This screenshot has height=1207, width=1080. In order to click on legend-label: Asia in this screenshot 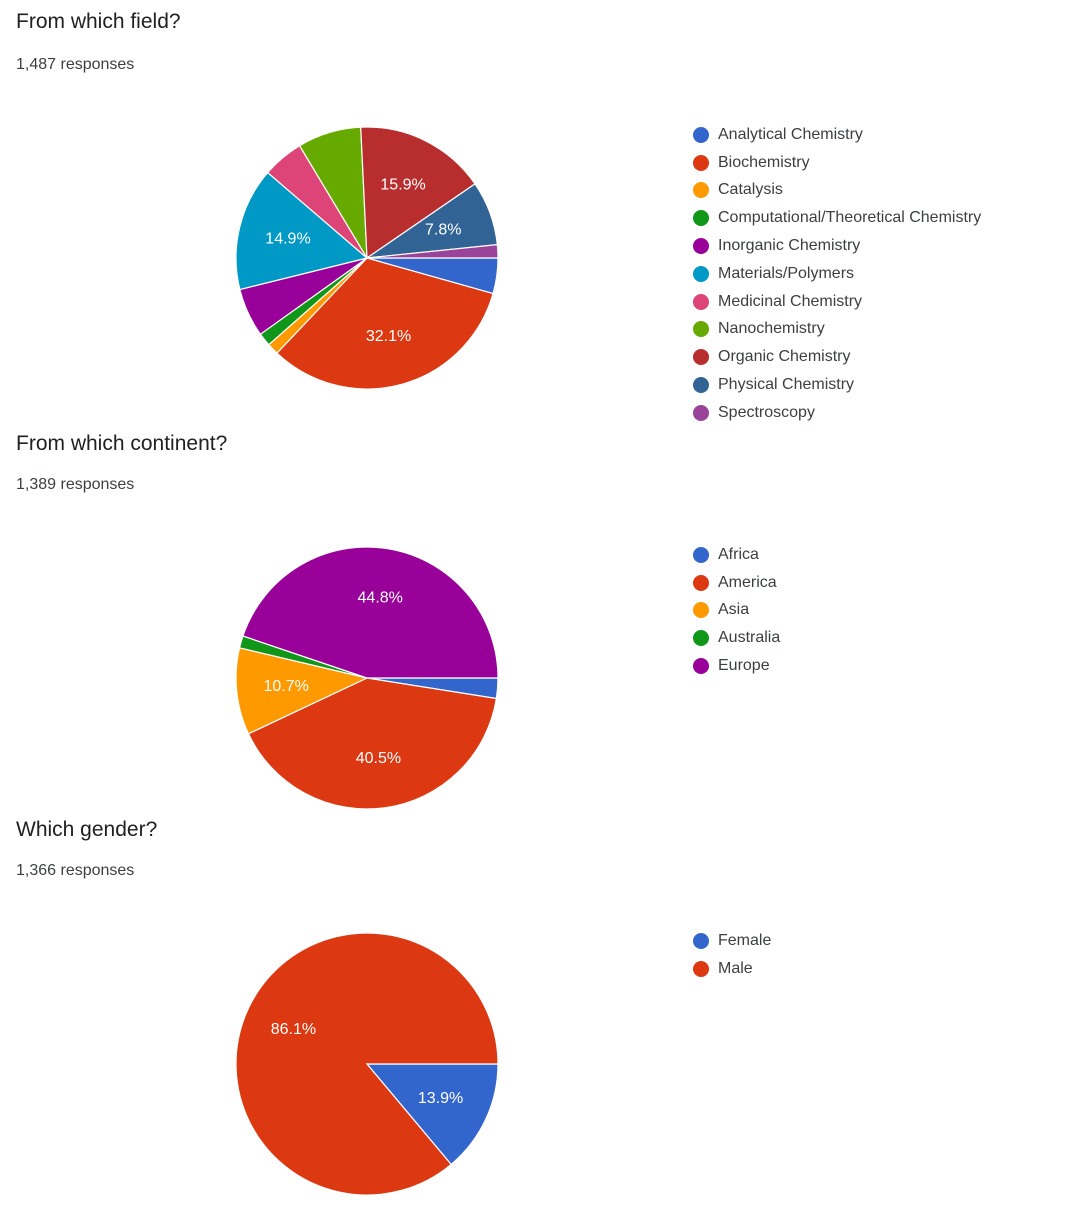, I will do `click(734, 610)`.